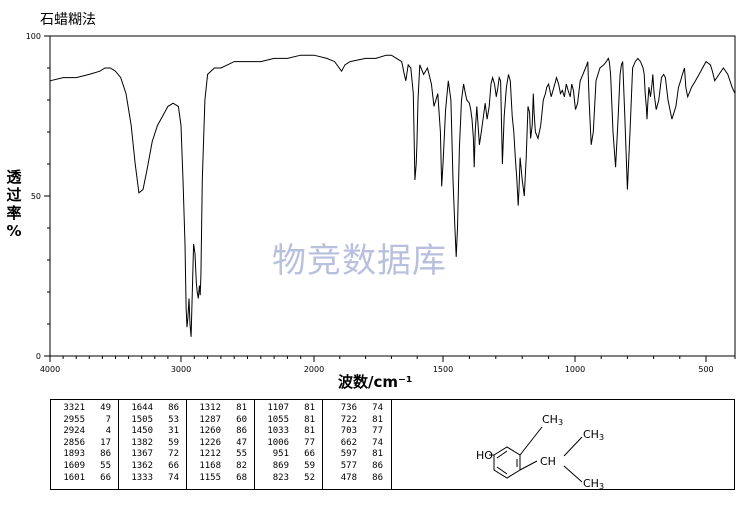  What do you see at coordinates (348, 419) in the screenshot?
I see `peak-wavenumber: 722` at bounding box center [348, 419].